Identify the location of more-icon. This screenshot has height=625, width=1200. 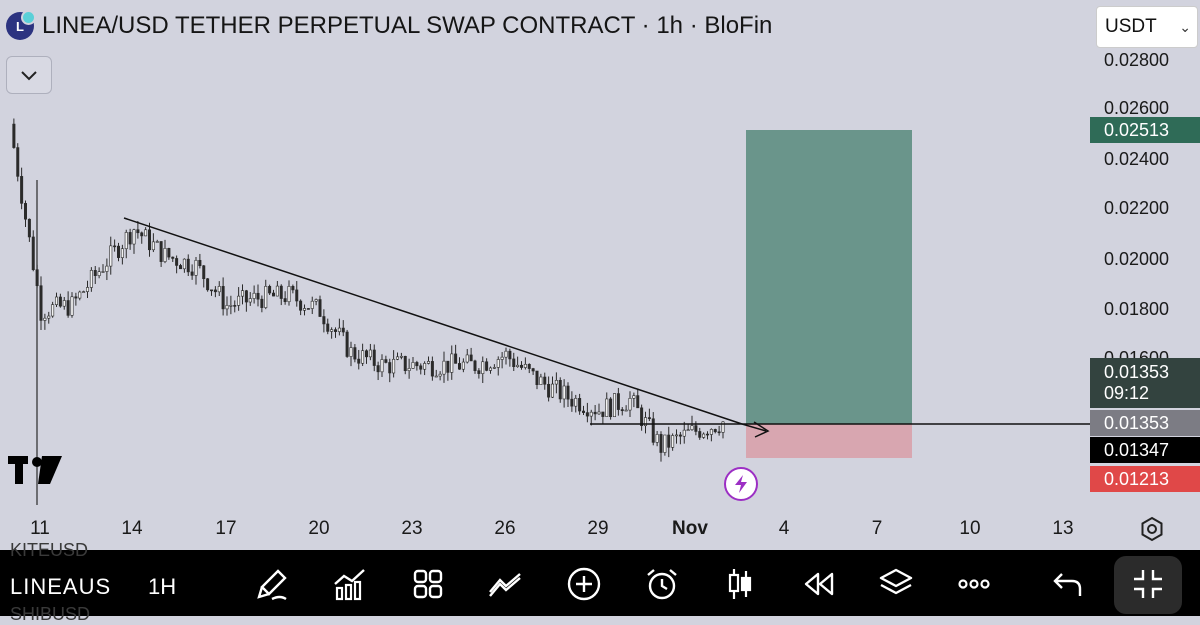
(974, 584).